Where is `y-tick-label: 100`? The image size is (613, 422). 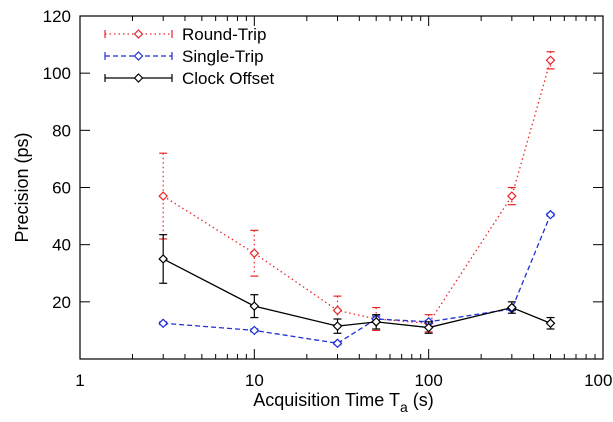
y-tick-label: 100 is located at coordinates (57, 73).